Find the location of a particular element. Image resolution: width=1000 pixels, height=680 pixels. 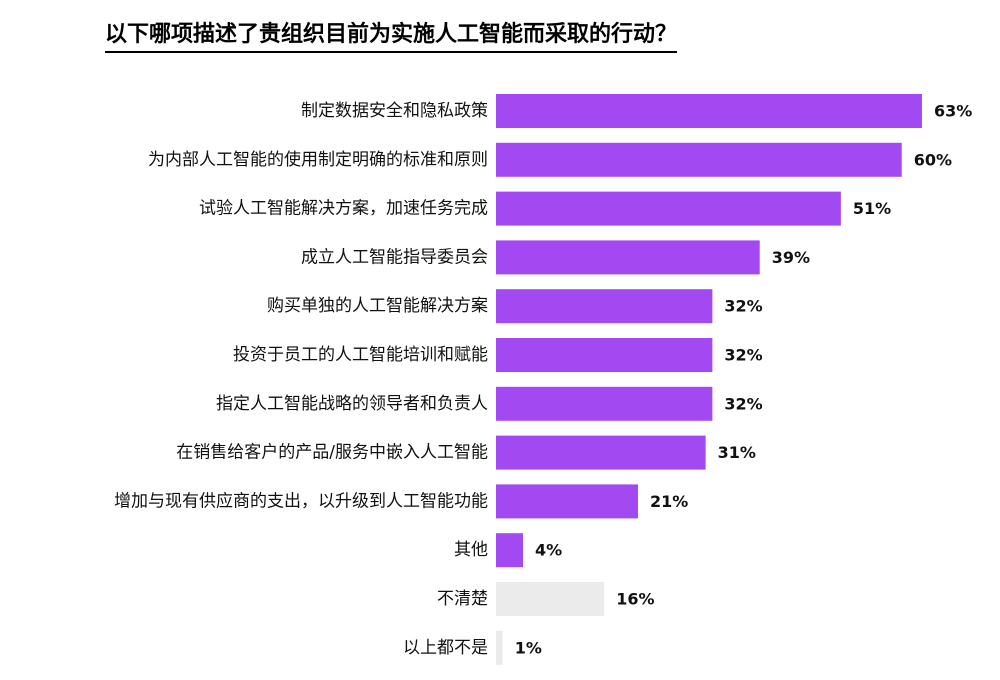

value-label-5: 32% is located at coordinates (743, 355).